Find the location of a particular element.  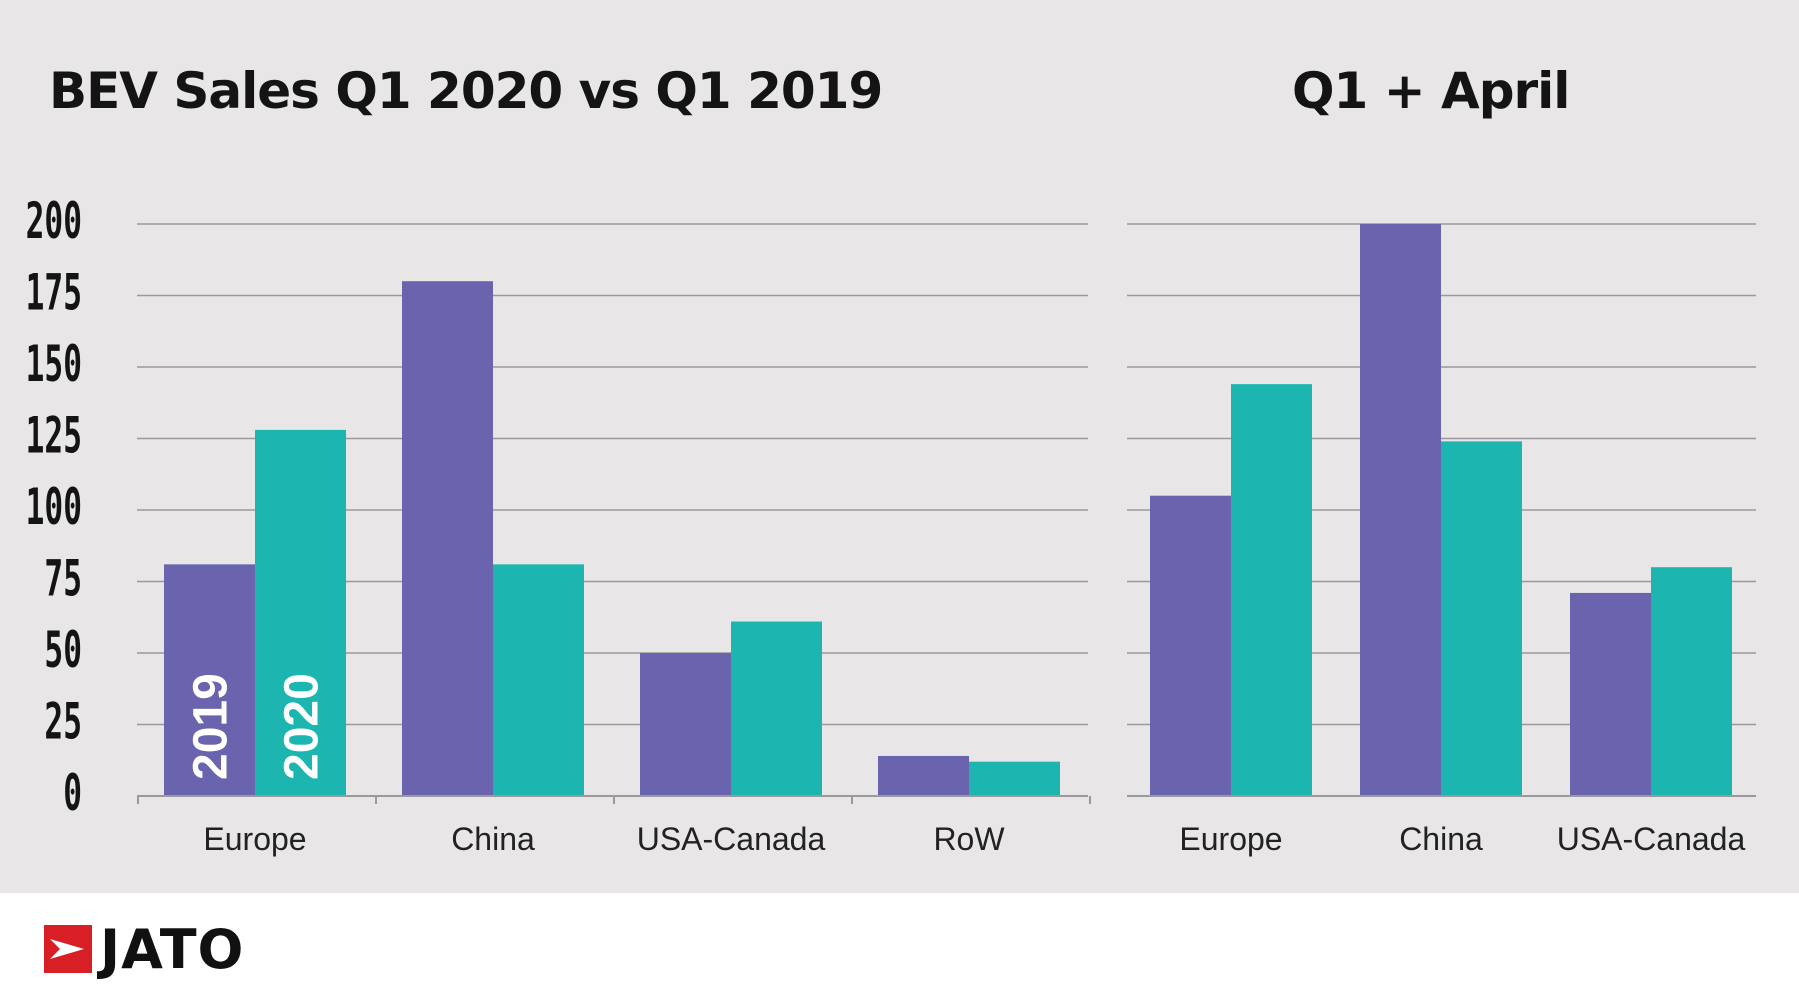

bar-left-europe-2019 is located at coordinates (209, 680).